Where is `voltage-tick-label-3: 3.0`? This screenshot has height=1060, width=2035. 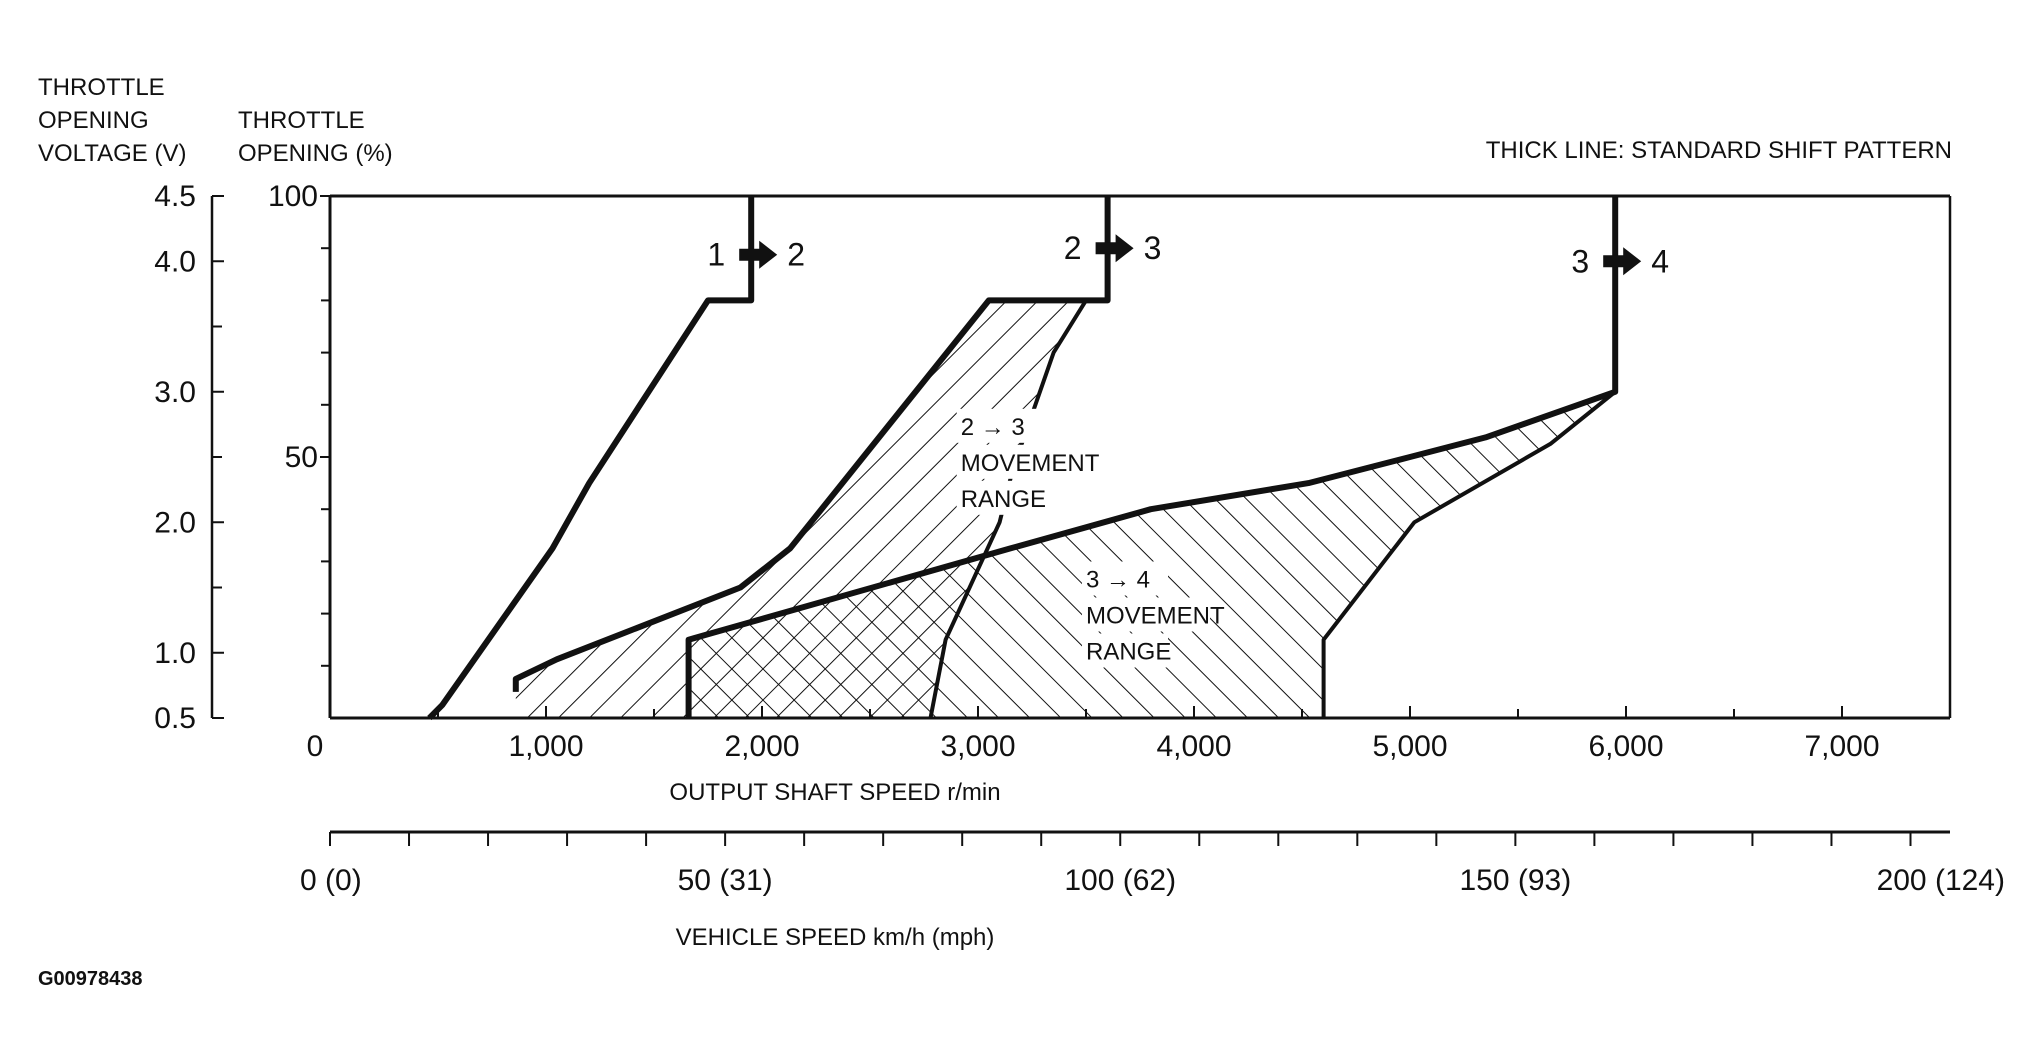
voltage-tick-label-3: 3.0 is located at coordinates (175, 392).